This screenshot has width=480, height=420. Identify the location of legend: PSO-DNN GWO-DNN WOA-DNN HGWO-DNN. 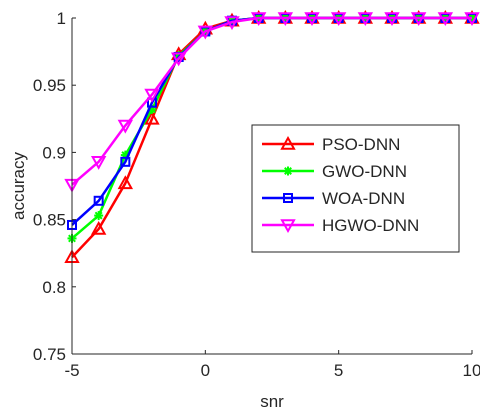
(355, 188).